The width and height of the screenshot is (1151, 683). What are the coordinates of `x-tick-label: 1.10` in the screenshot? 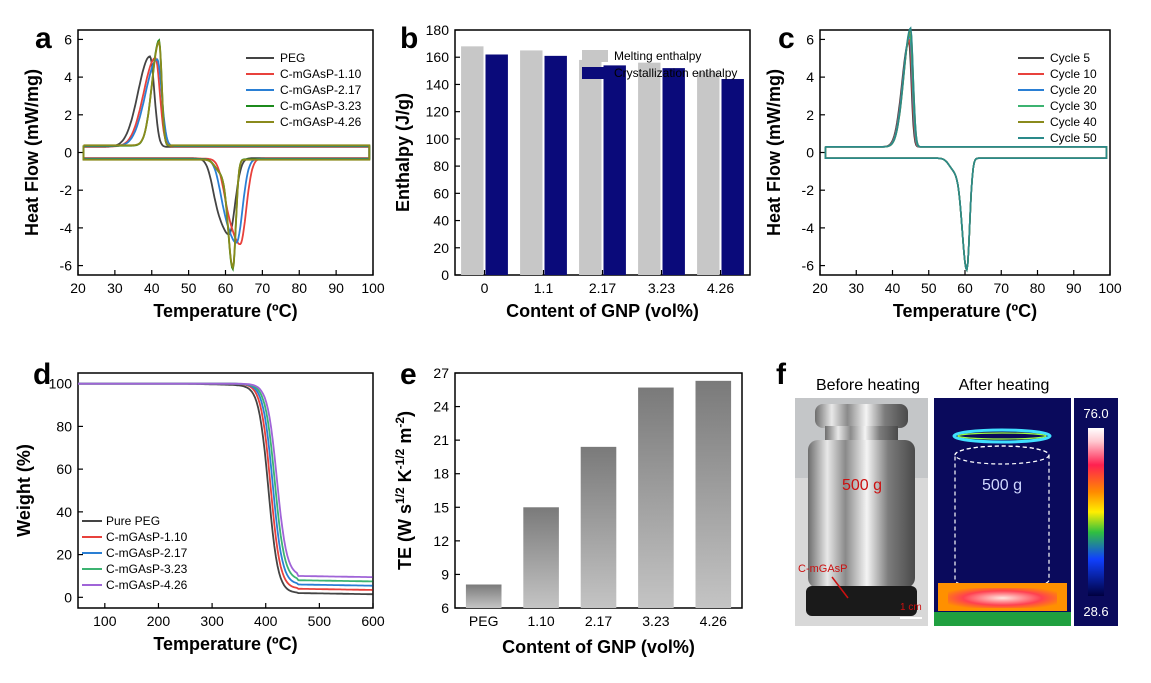 It's located at (540, 621).